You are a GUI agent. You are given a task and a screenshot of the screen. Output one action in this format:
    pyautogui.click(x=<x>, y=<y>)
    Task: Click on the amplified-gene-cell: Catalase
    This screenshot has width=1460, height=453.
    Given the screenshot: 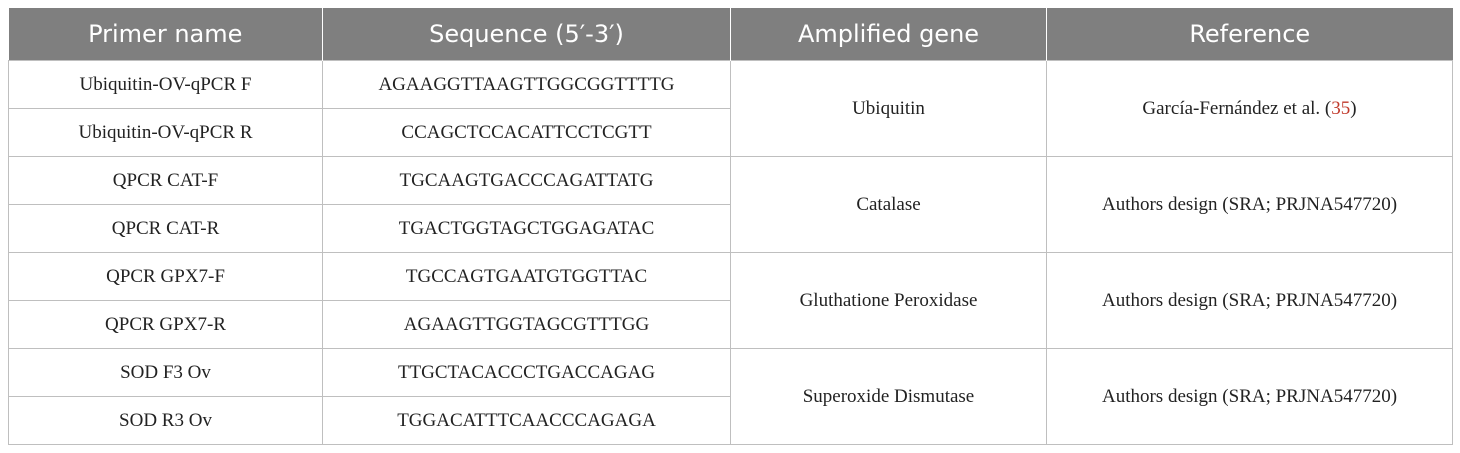 What is the action you would take?
    pyautogui.click(x=888, y=204)
    